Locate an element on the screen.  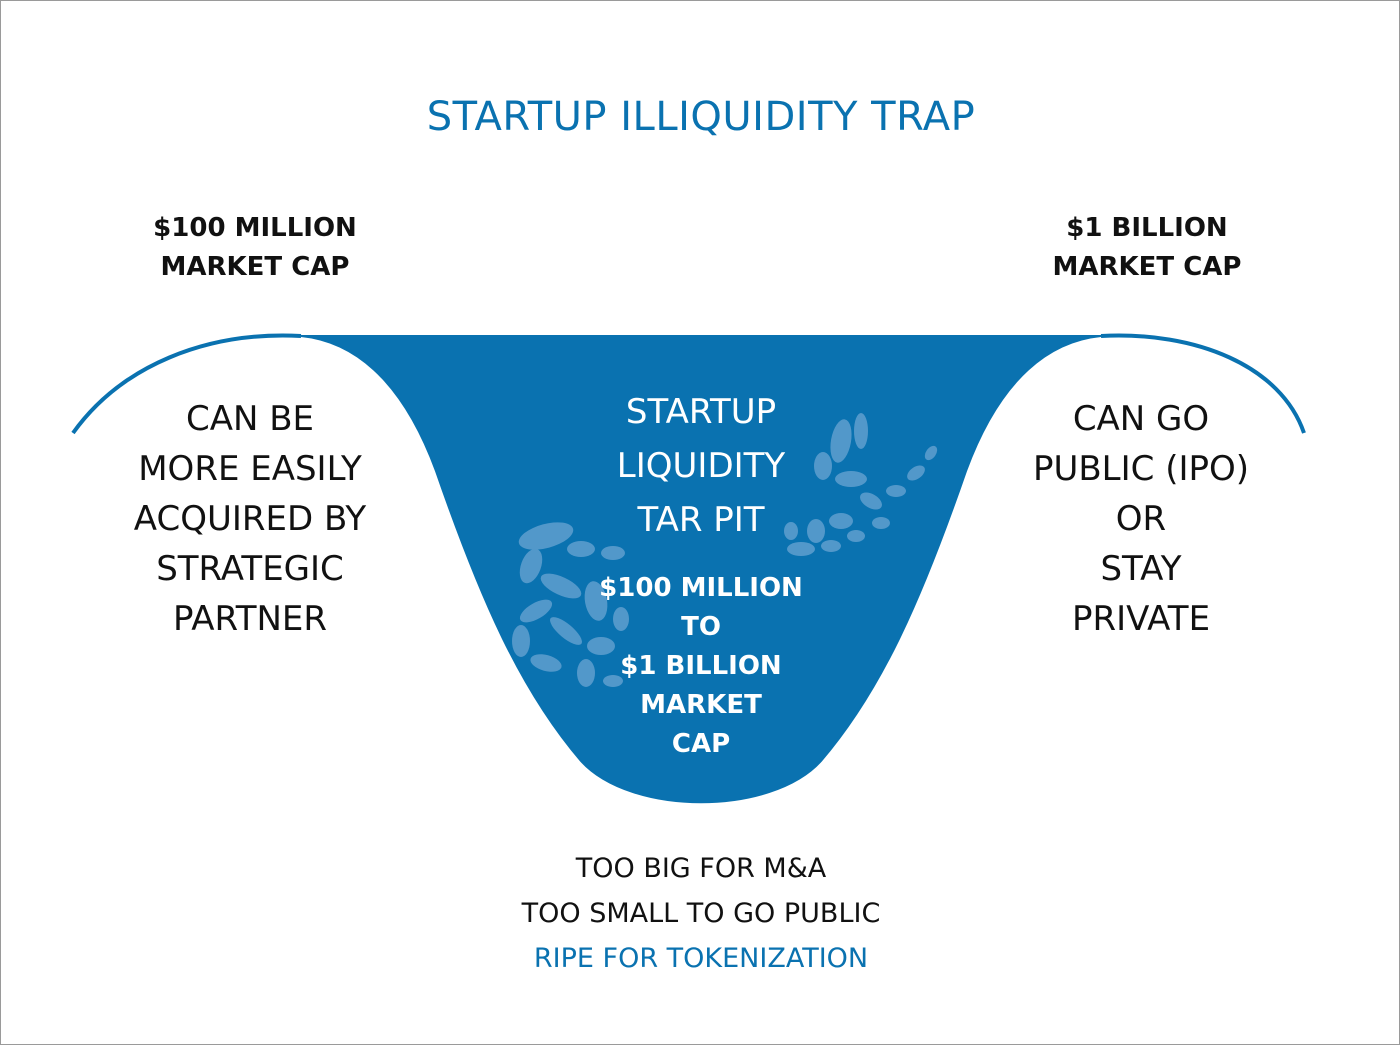
right-outcome-line: OR is located at coordinates (1141, 519).